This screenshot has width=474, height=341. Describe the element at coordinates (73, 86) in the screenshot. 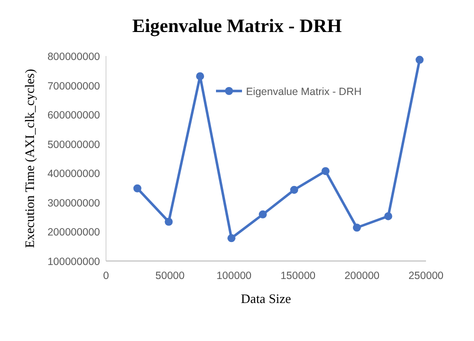

I see `y-tick-label: 700000000` at that location.